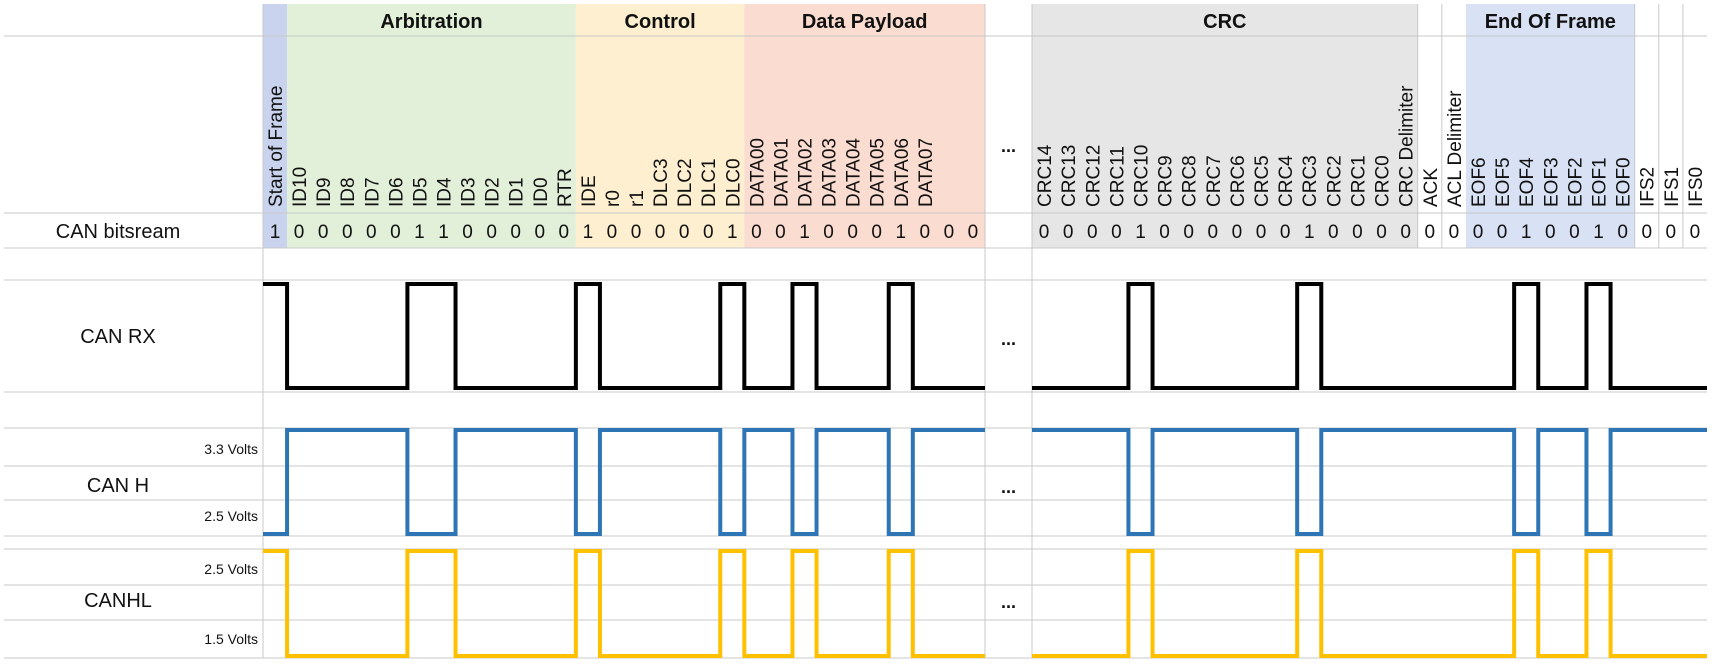  What do you see at coordinates (733, 182) in the screenshot?
I see `bit-label: DLC0` at bounding box center [733, 182].